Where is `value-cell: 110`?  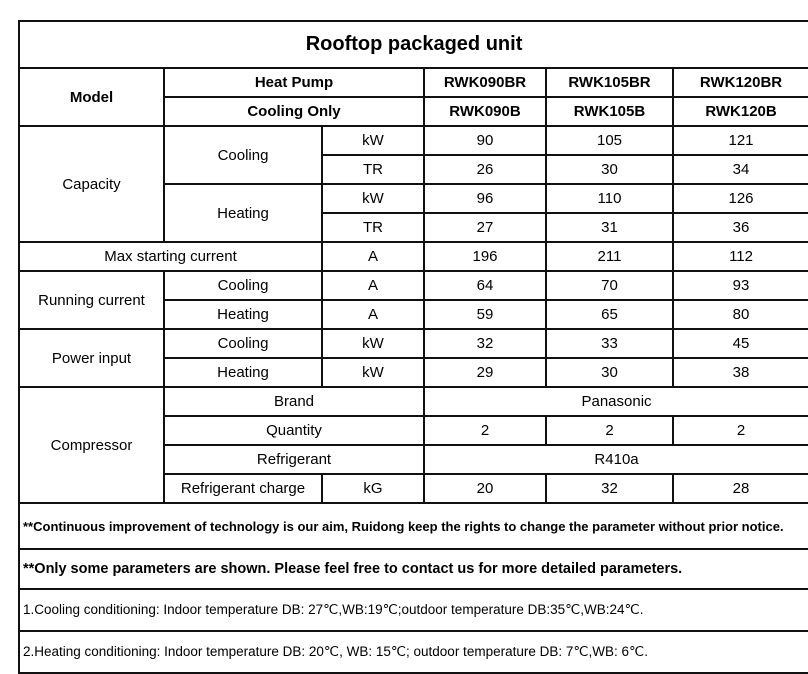 value-cell: 110 is located at coordinates (609, 198).